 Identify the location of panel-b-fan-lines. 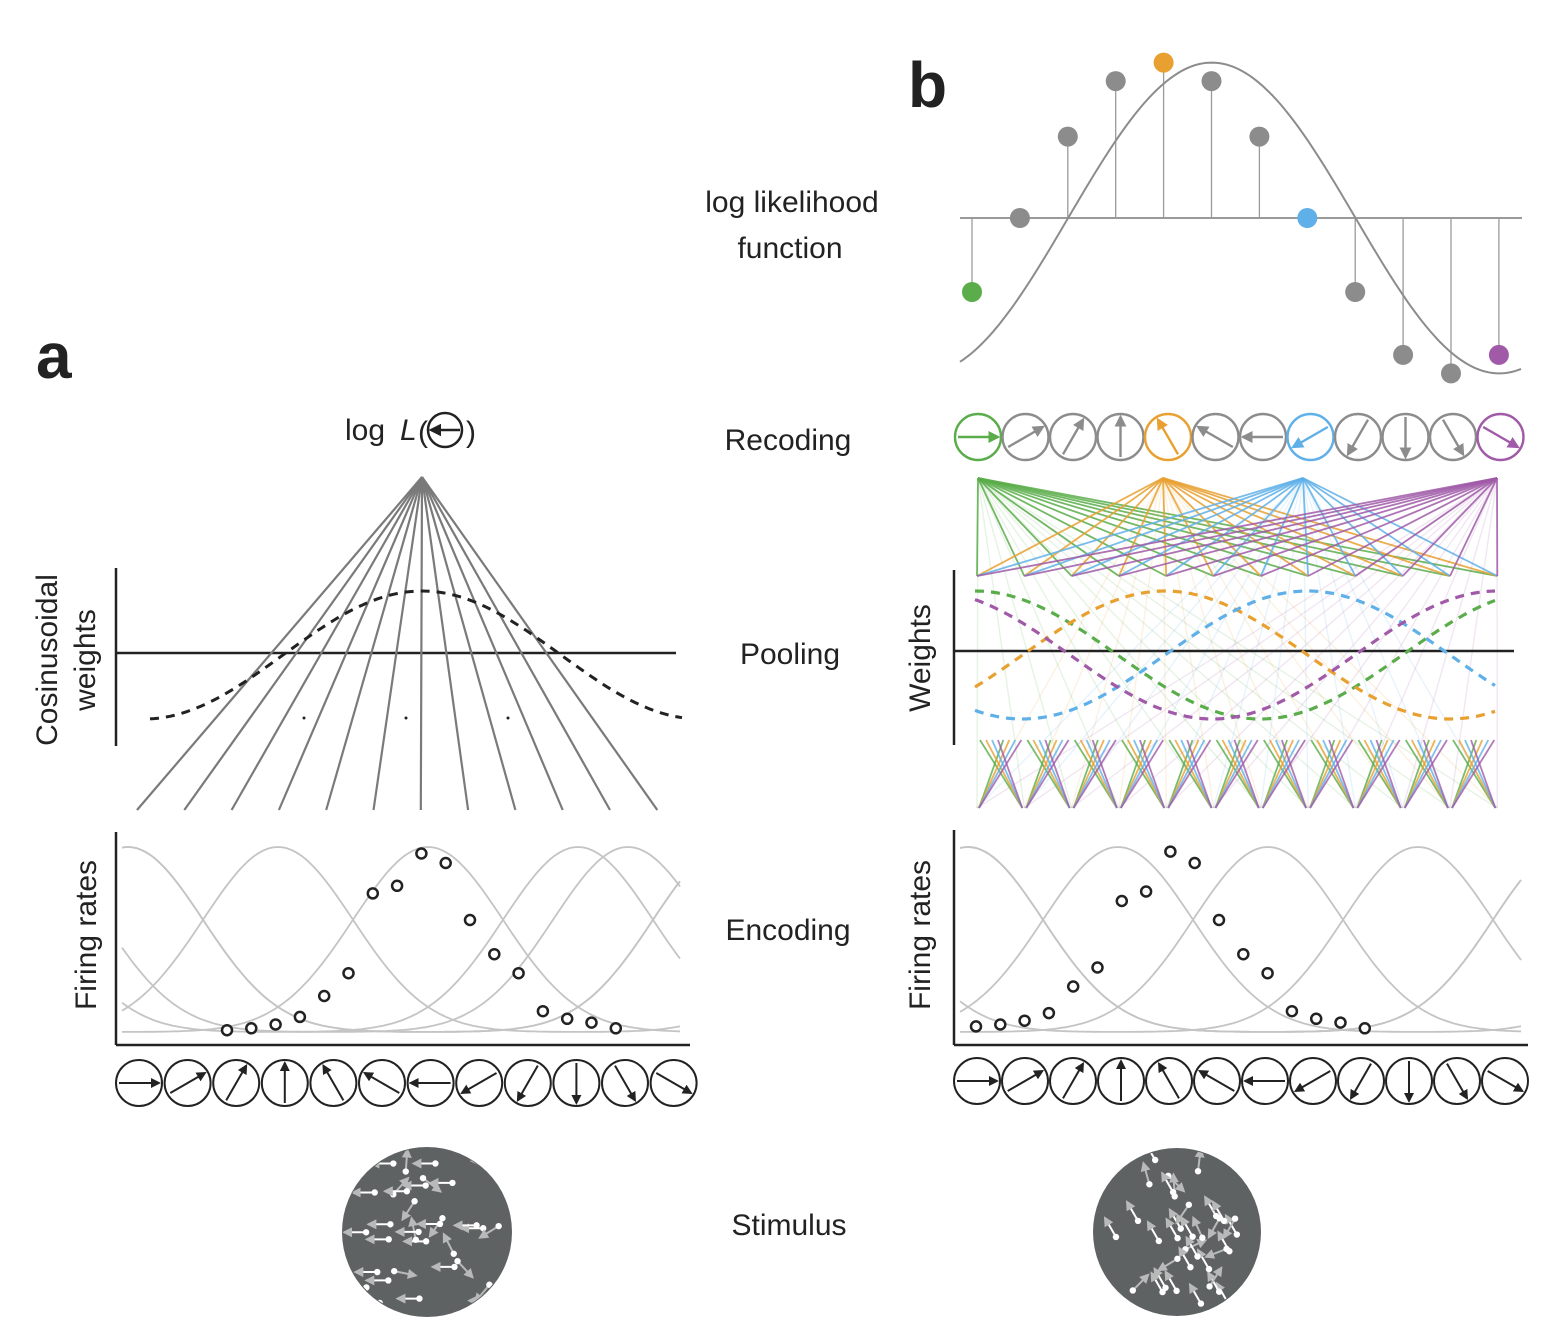
(1237, 643).